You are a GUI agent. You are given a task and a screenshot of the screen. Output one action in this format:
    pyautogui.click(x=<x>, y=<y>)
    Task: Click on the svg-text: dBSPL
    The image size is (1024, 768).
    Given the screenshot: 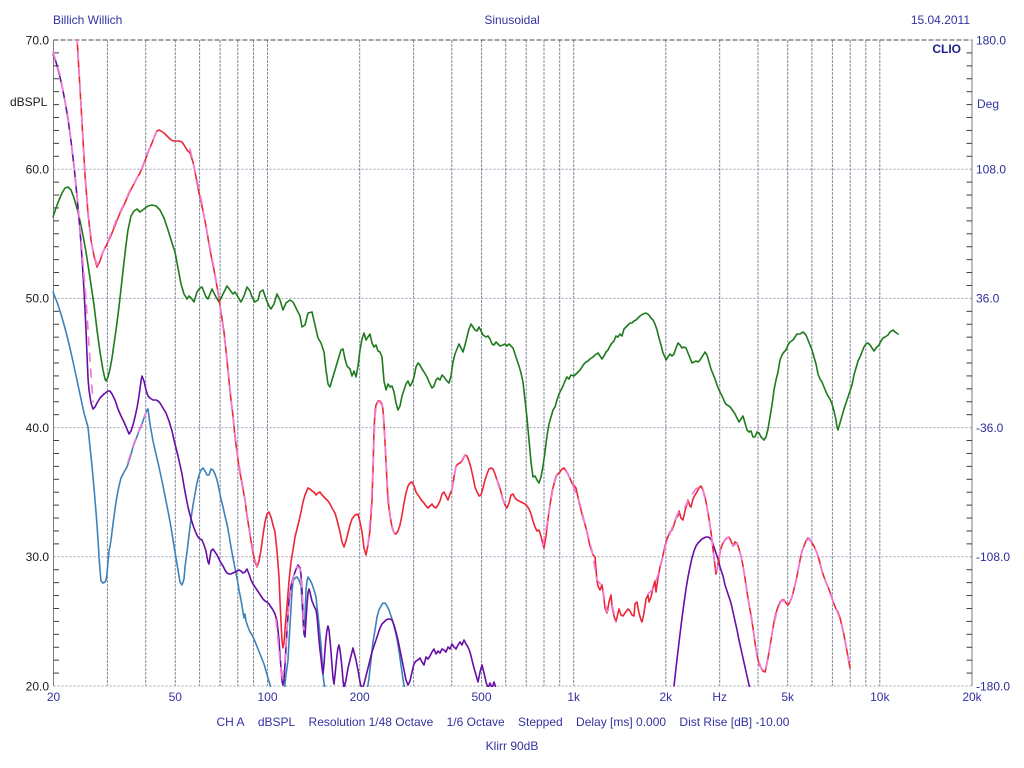 What is the action you would take?
    pyautogui.click(x=29, y=102)
    